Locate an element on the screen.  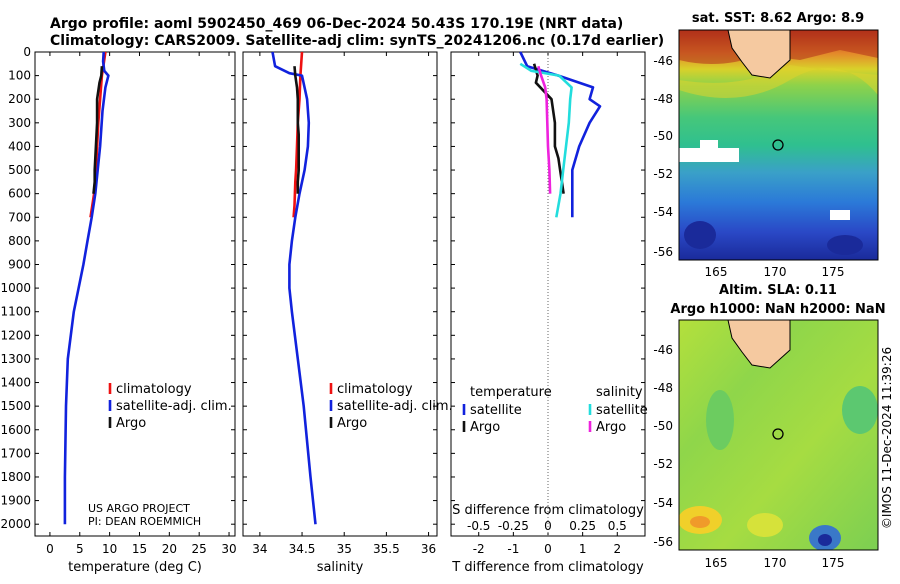
x-tick-label: 1 is located at coordinates (583, 549).